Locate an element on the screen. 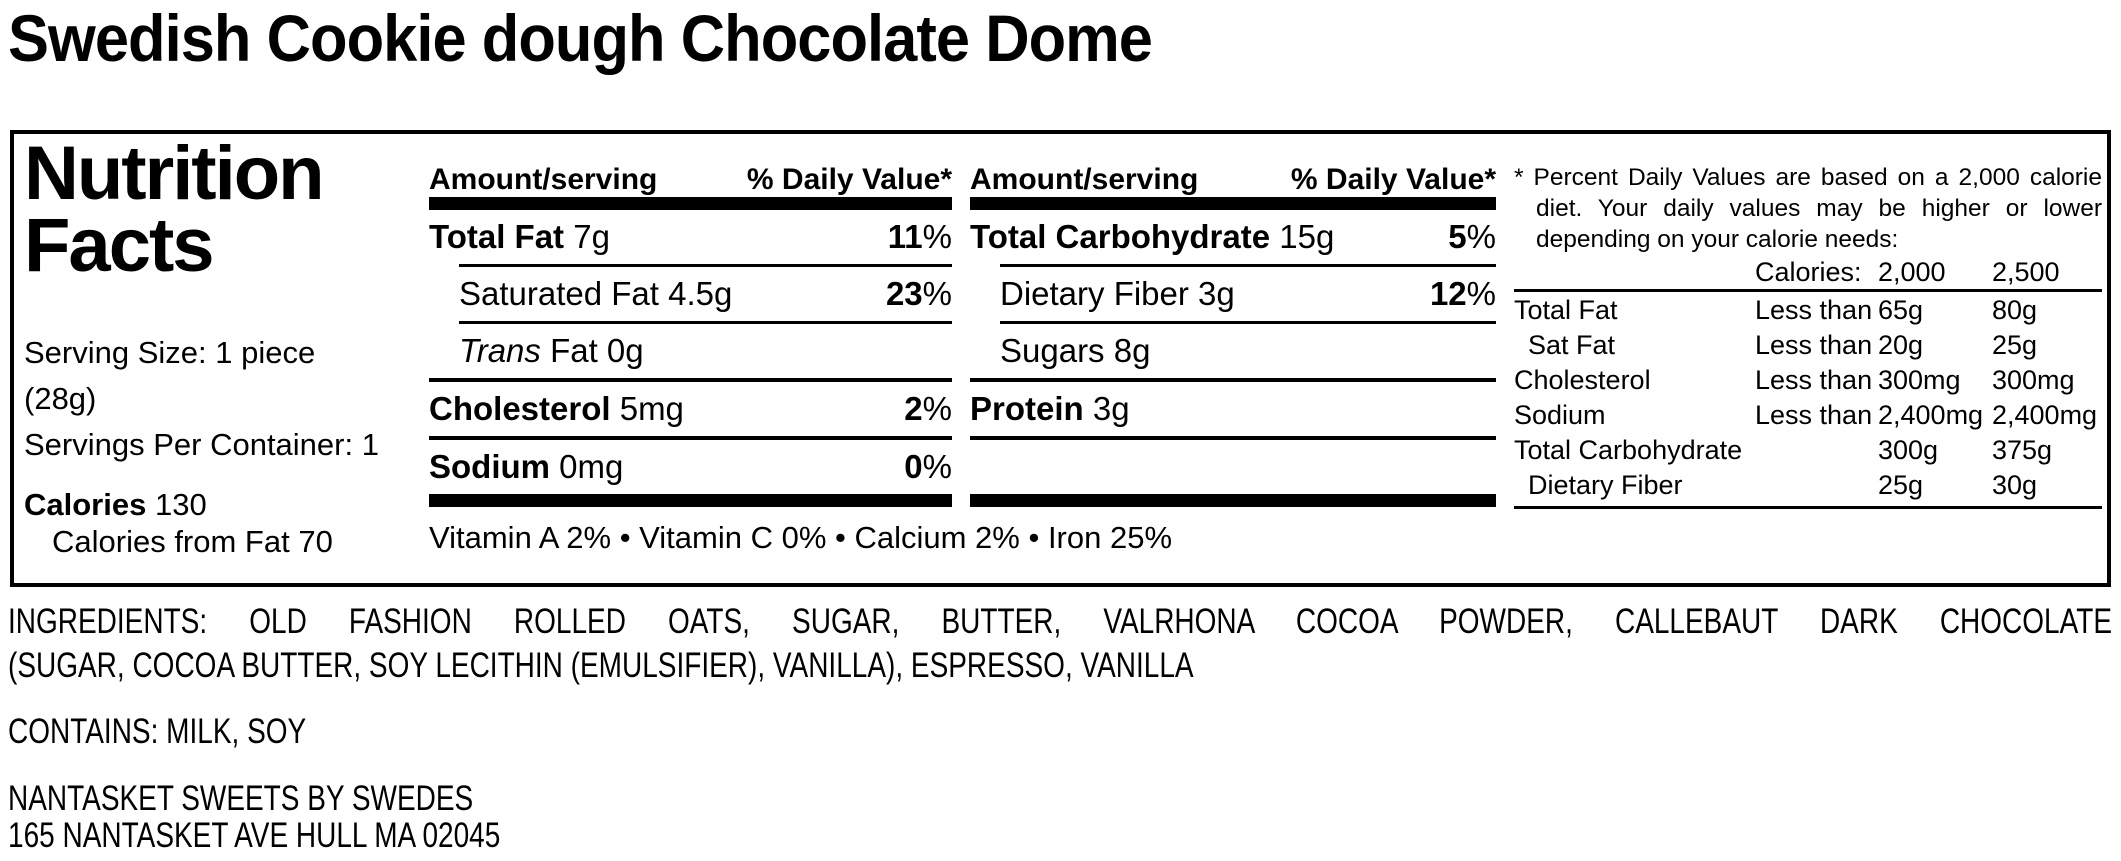 This screenshot has height=861, width=2121. serving-size-line1: Serving Size: 1 piece is located at coordinates (170, 352).